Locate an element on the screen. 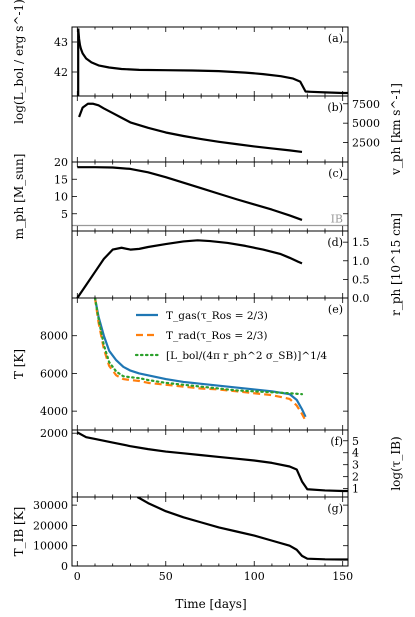 The width and height of the screenshot is (415, 617). x-tick-label: 0 is located at coordinates (77, 576).